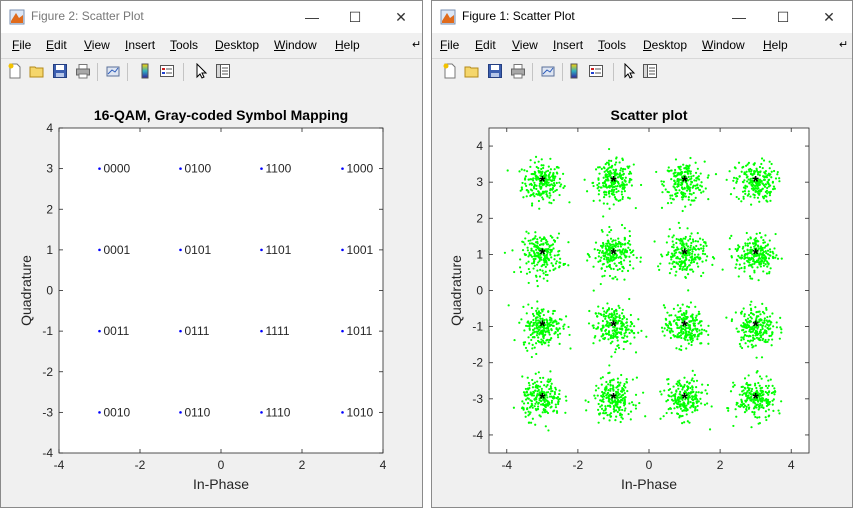  Describe the element at coordinates (211, 17) in the screenshot. I see `figure2-titlebar: Figure 2: Scatter Plot — ☐ ✕` at that location.